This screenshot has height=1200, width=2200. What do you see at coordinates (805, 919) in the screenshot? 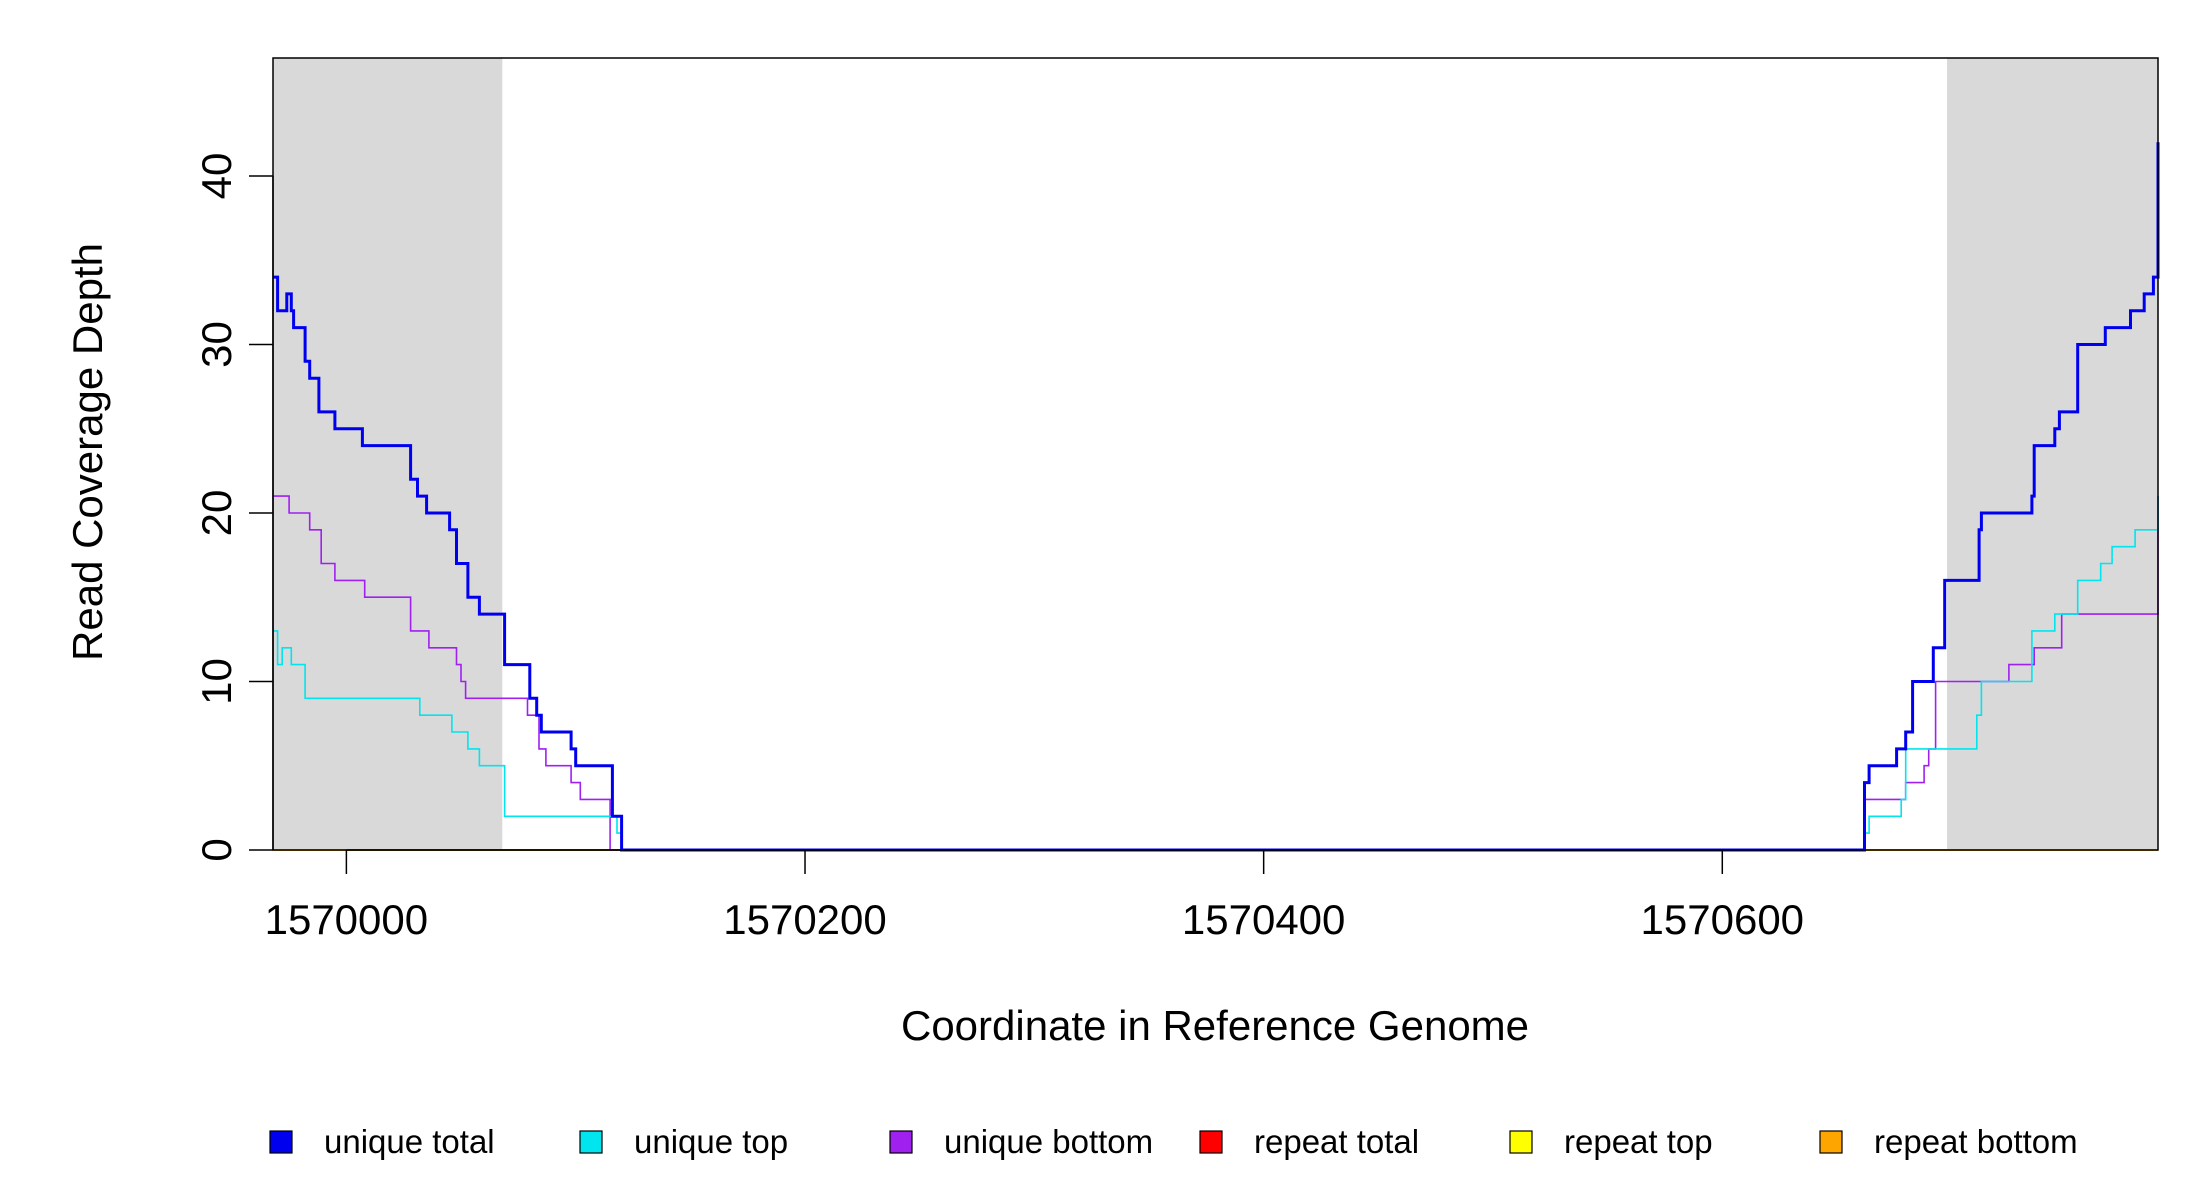
I see `x-tick-label: 1570200` at bounding box center [805, 919].